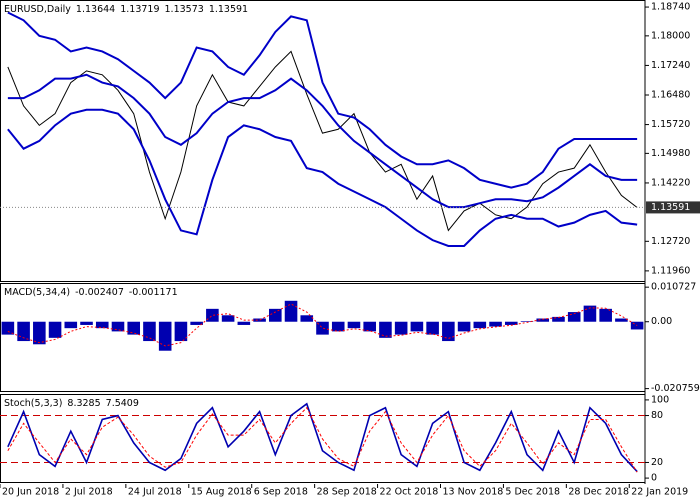 Image resolution: width=700 pixels, height=500 pixels. What do you see at coordinates (670, 207) in the screenshot?
I see `last-price-label: 1.13591` at bounding box center [670, 207].